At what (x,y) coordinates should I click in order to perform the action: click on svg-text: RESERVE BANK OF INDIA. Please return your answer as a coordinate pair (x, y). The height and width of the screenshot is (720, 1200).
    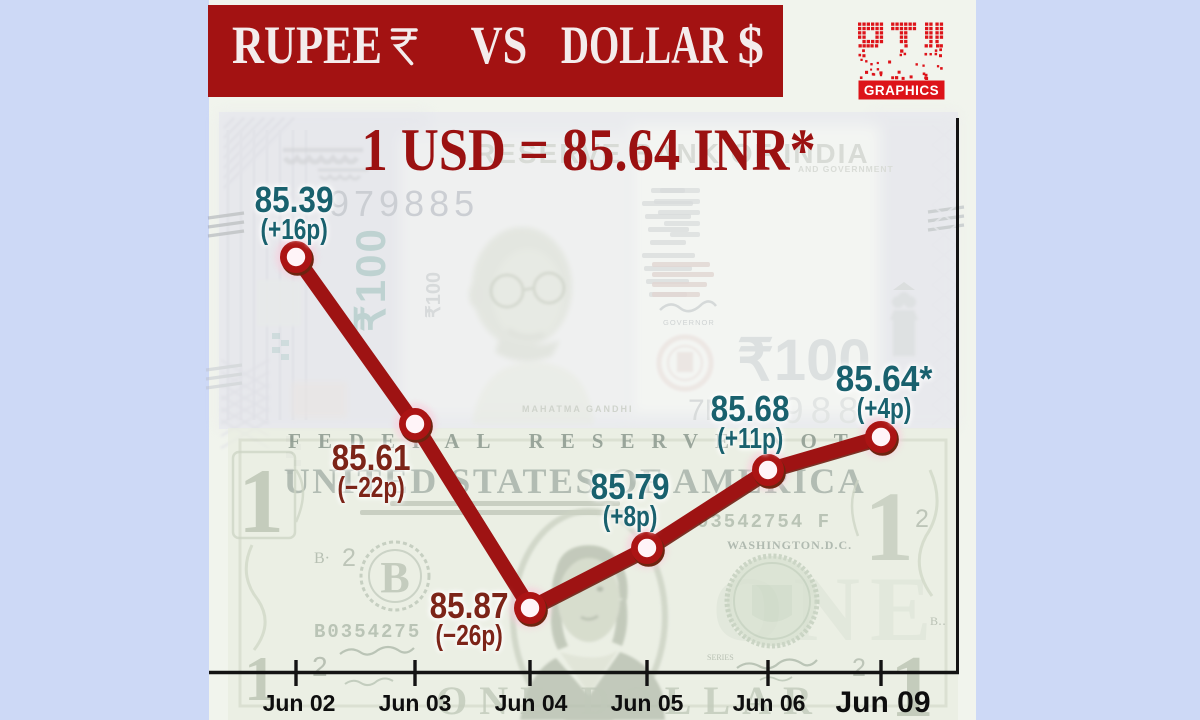
    Looking at the image, I should click on (672, 153).